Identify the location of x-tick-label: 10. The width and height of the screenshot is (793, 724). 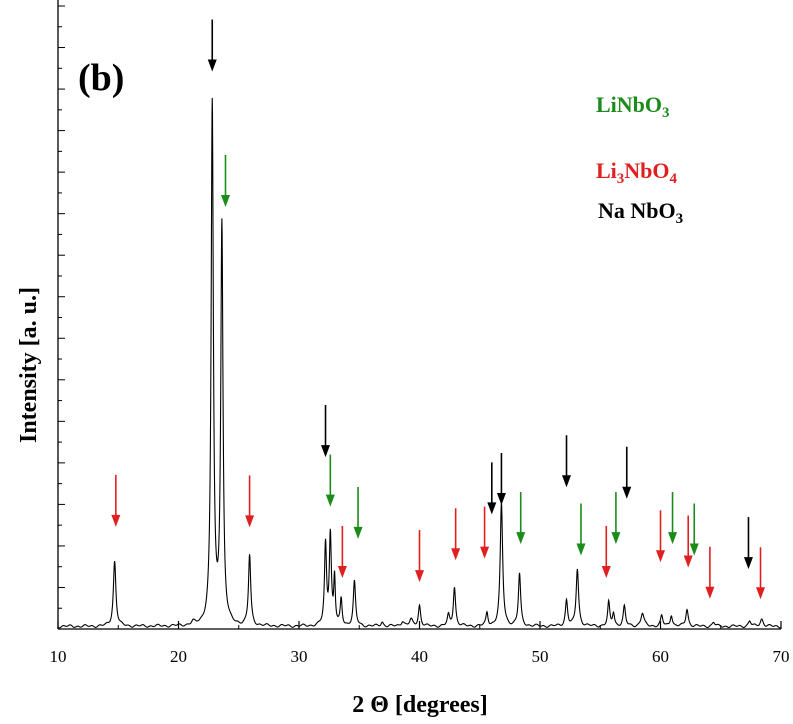
(58, 656).